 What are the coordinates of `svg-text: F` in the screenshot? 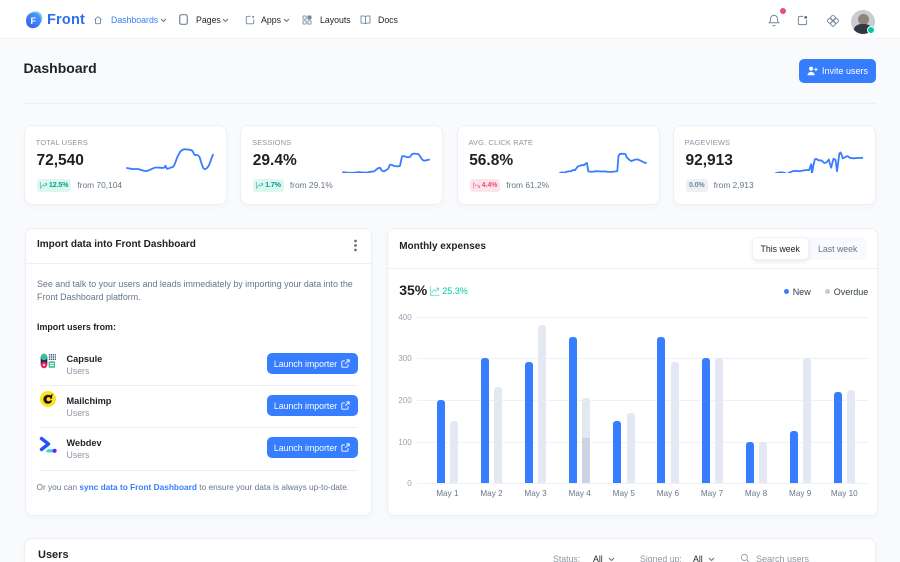 It's located at (33, 20).